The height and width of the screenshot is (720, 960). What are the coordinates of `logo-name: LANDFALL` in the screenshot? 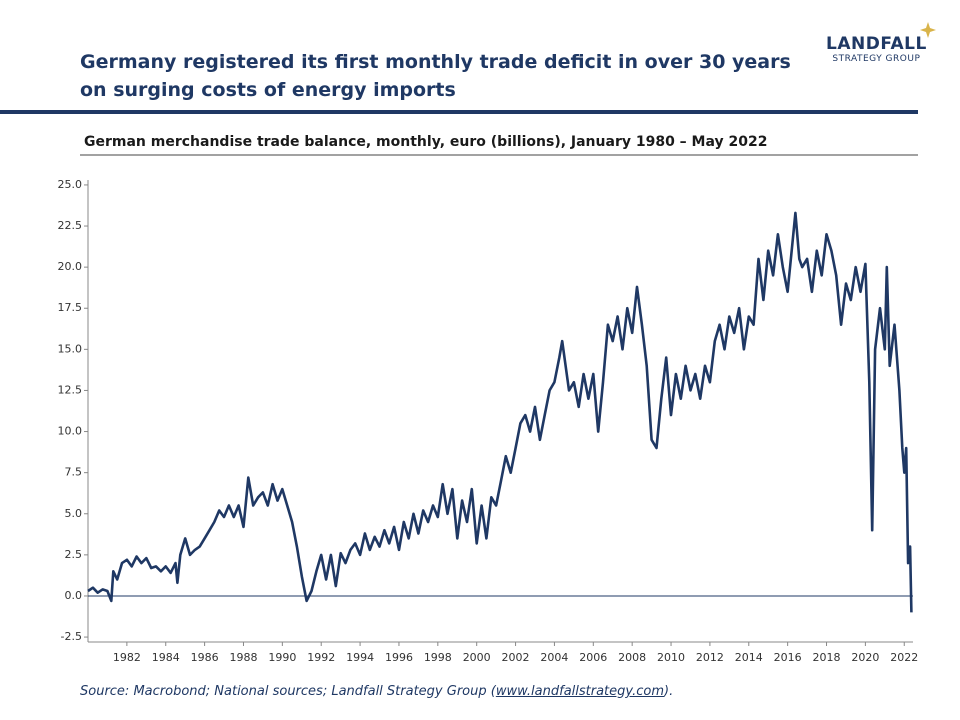 It's located at (876, 44).